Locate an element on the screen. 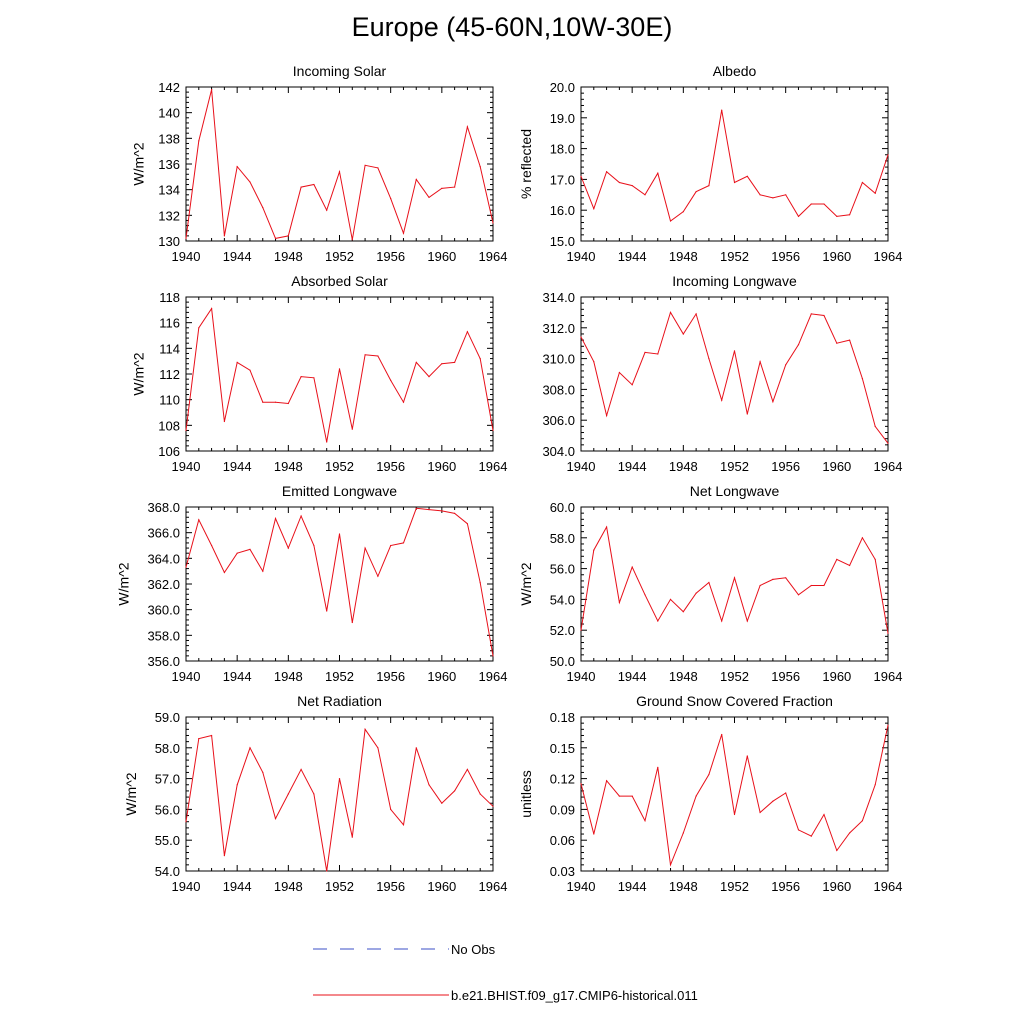  y-tick-label: 55.0 is located at coordinates (167, 840).